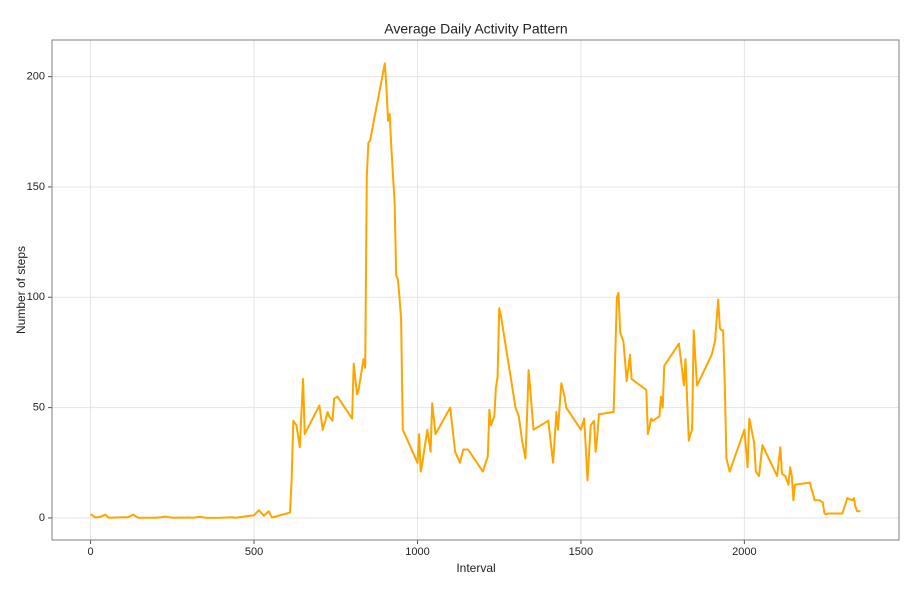 The image size is (919, 592). Describe the element at coordinates (581, 552) in the screenshot. I see `x-tick-label: 1500` at that location.